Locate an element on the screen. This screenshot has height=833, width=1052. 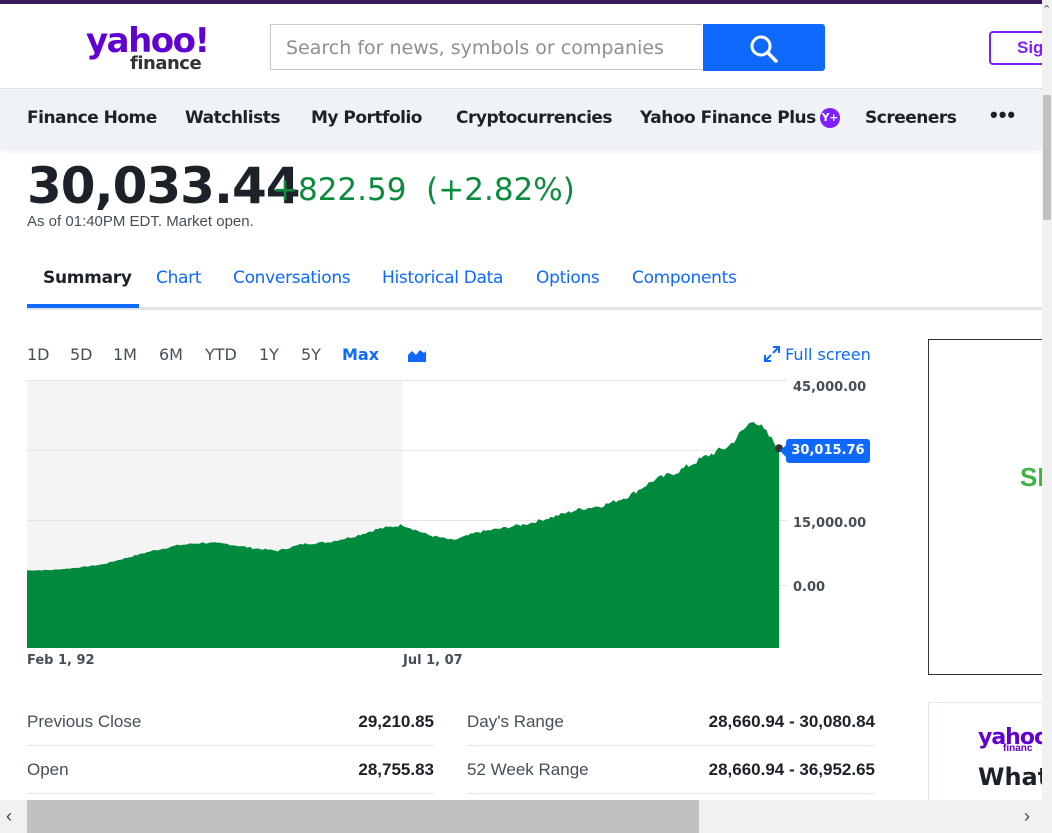
range-1m: 1M is located at coordinates (125, 354).